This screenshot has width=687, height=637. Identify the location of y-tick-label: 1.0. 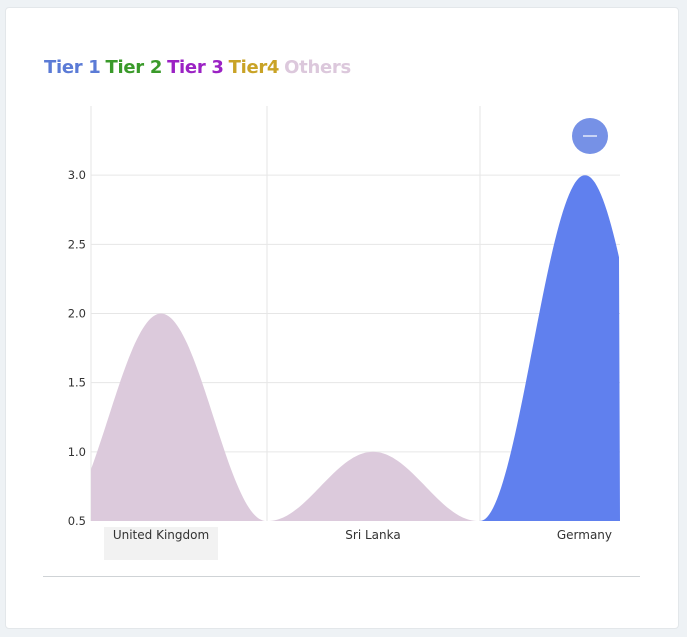
(77, 452).